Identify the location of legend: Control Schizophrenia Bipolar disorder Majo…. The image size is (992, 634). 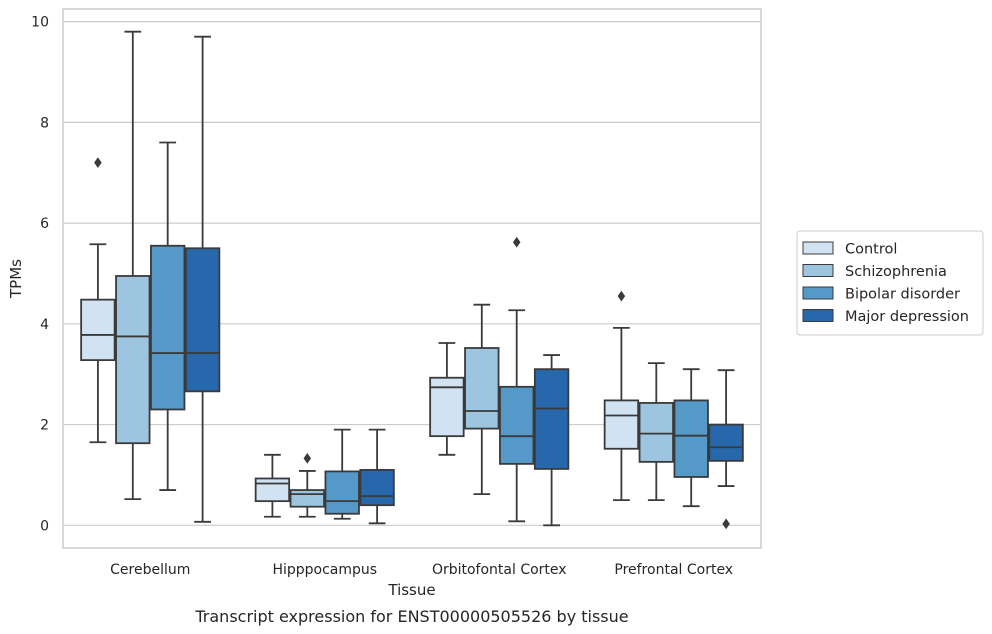
(890, 283).